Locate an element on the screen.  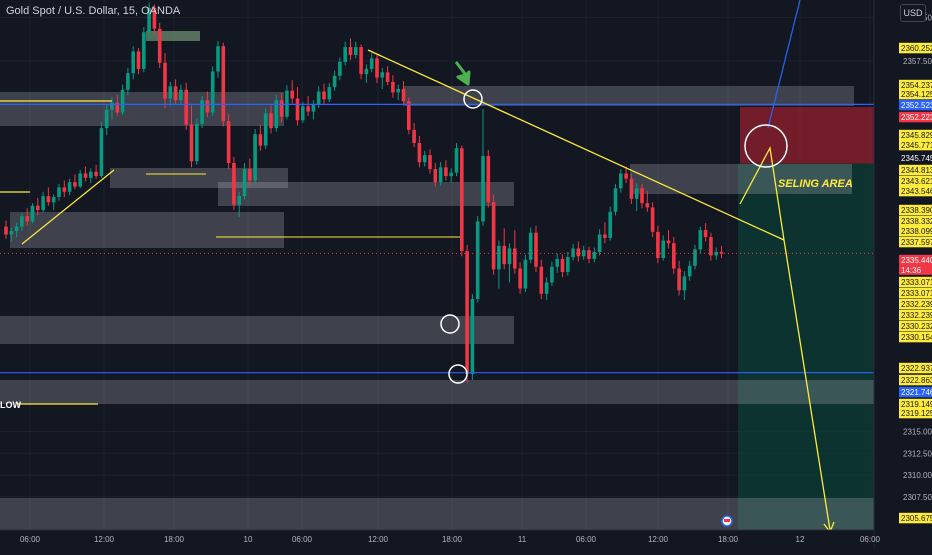
x-tick-label: 06:00 is located at coordinates (302, 539).